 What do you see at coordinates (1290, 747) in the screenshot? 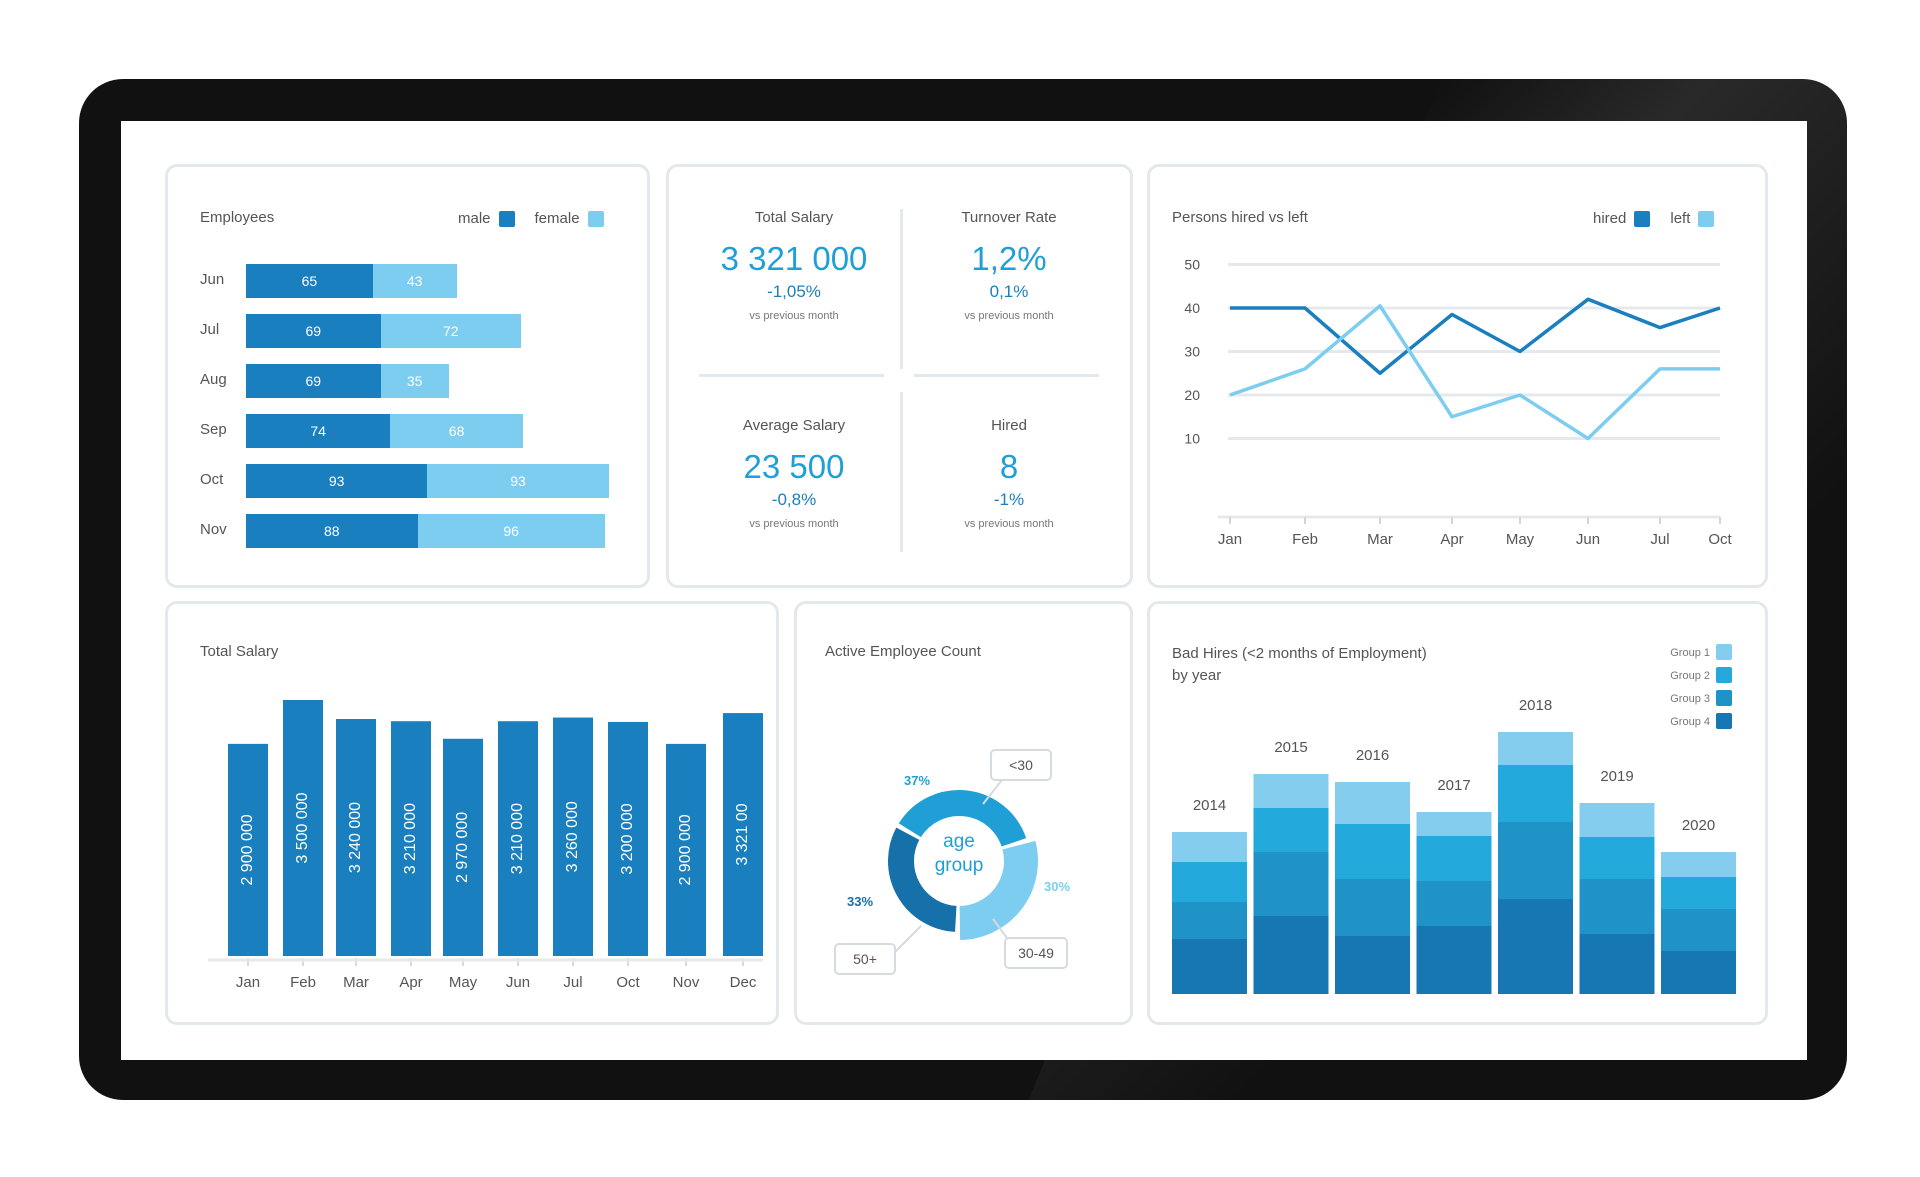
I see `year-label: 2015` at bounding box center [1290, 747].